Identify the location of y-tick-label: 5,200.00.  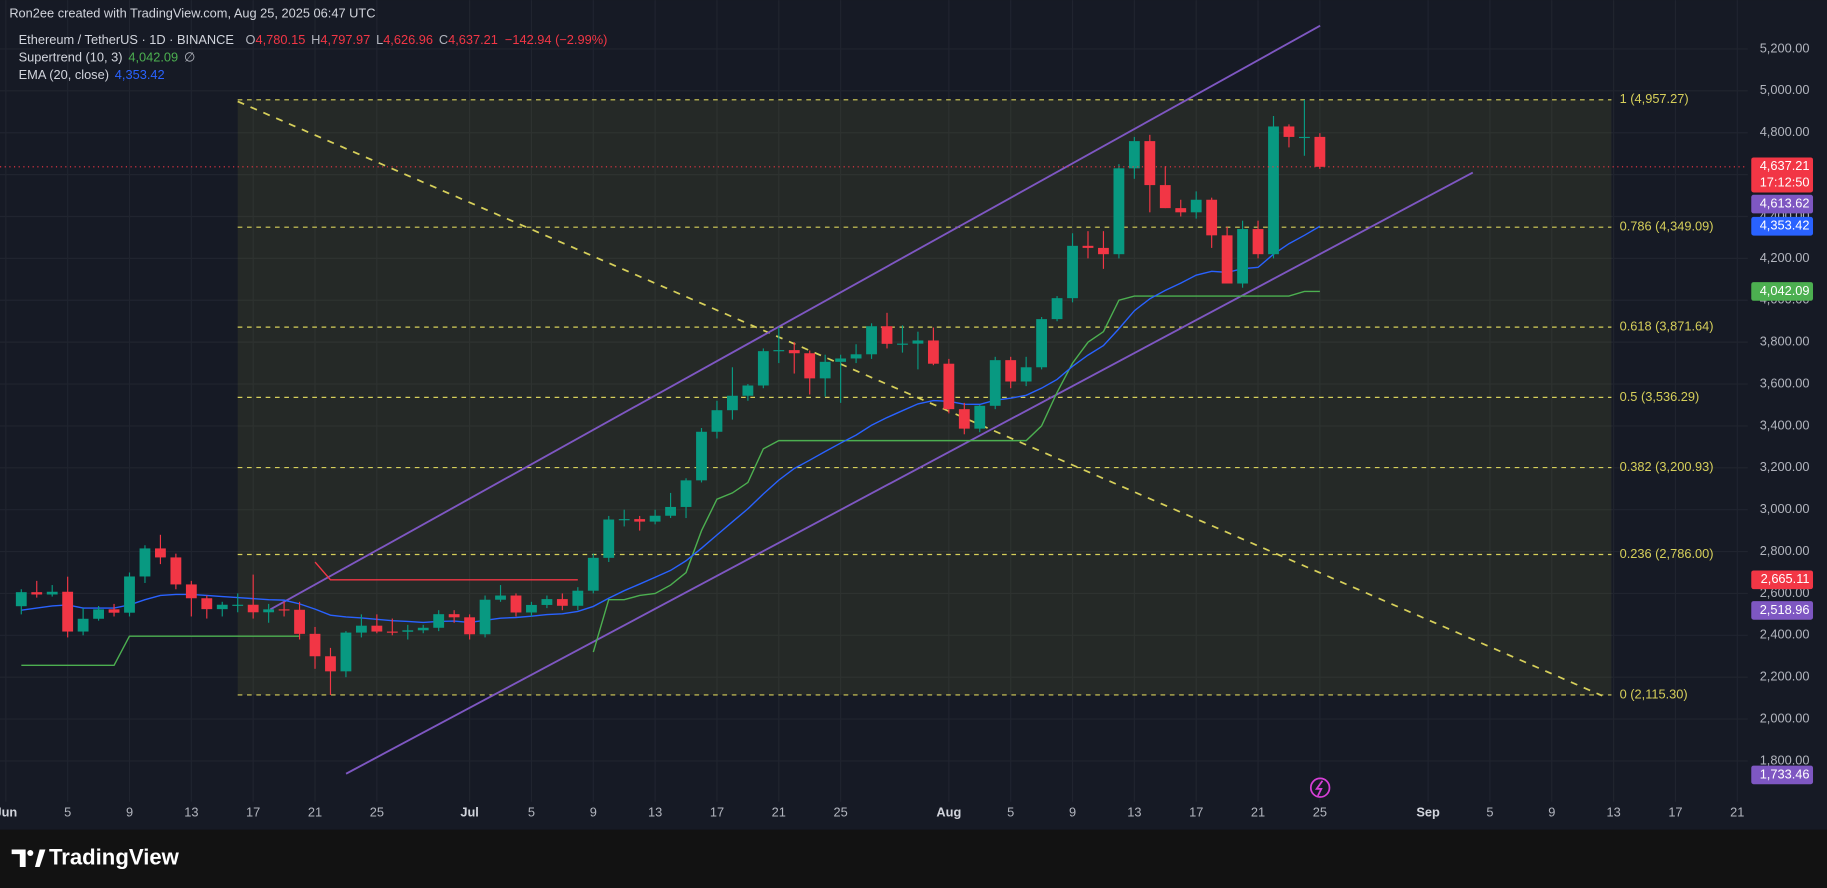
(1785, 47).